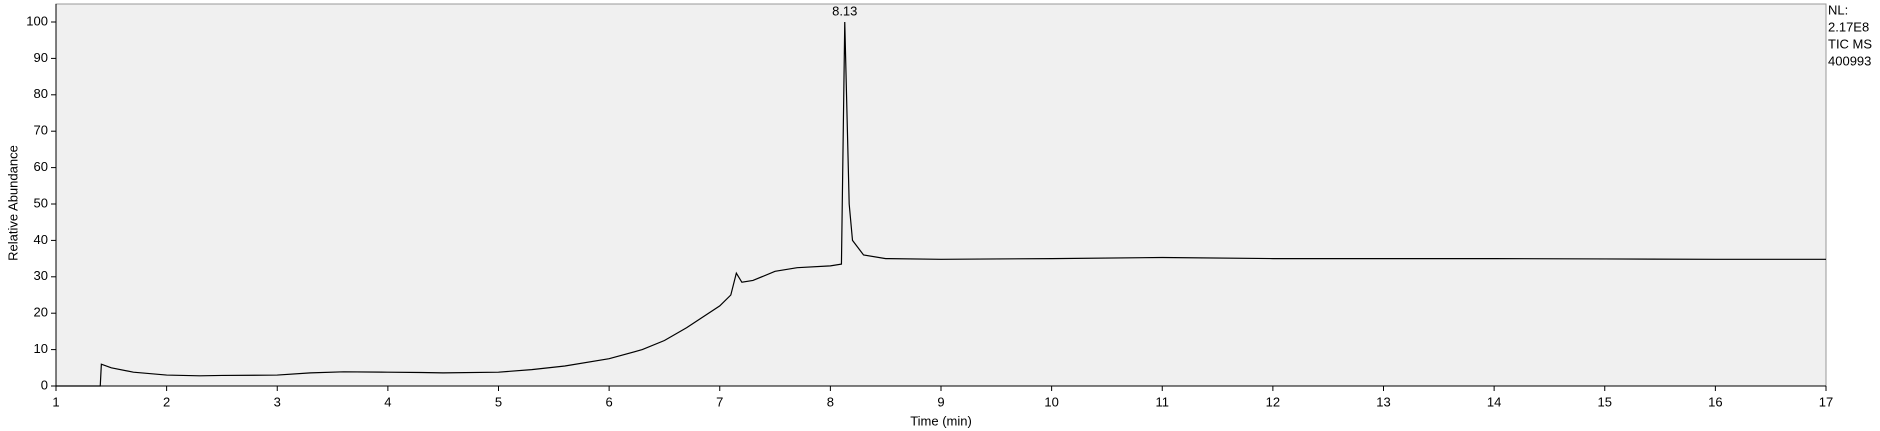  I want to click on y-tick-label: 60, so click(41, 166).